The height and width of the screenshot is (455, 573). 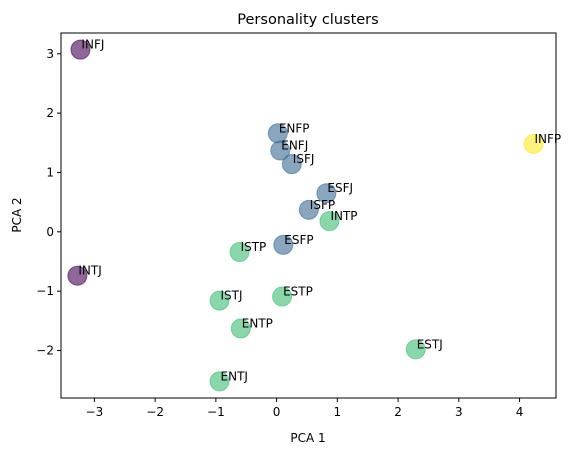 I want to click on x-tick-label: 1, so click(x=338, y=412).